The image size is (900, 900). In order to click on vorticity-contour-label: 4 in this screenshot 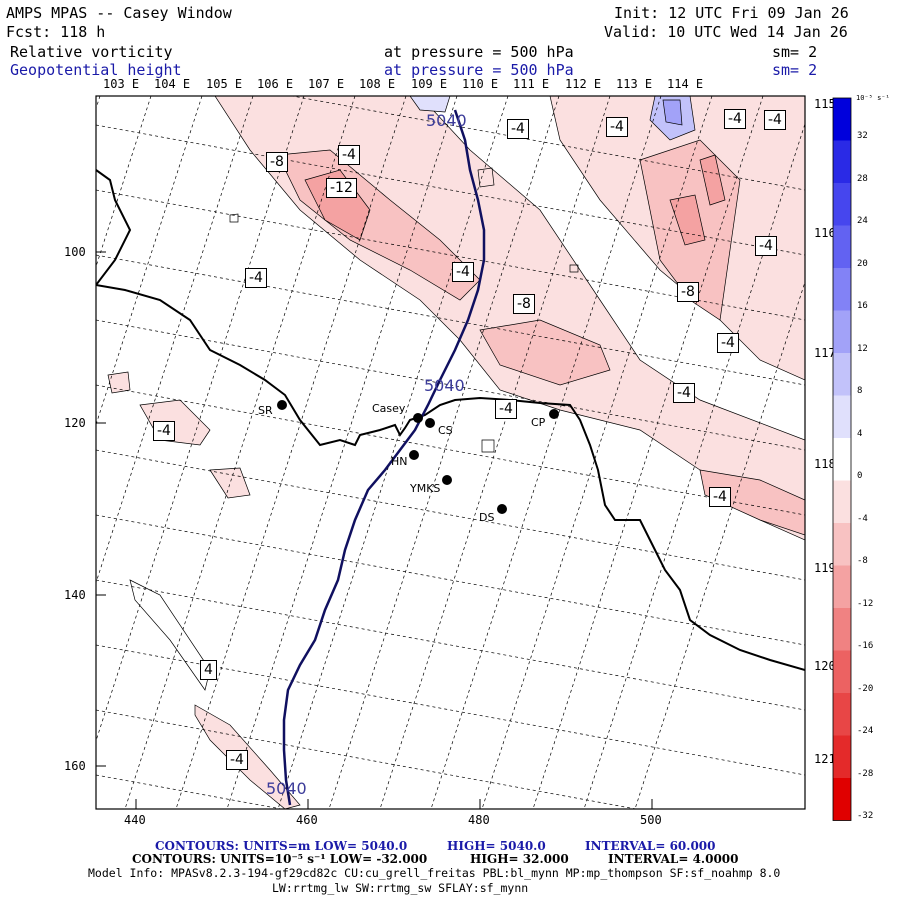, I will do `click(208, 670)`.